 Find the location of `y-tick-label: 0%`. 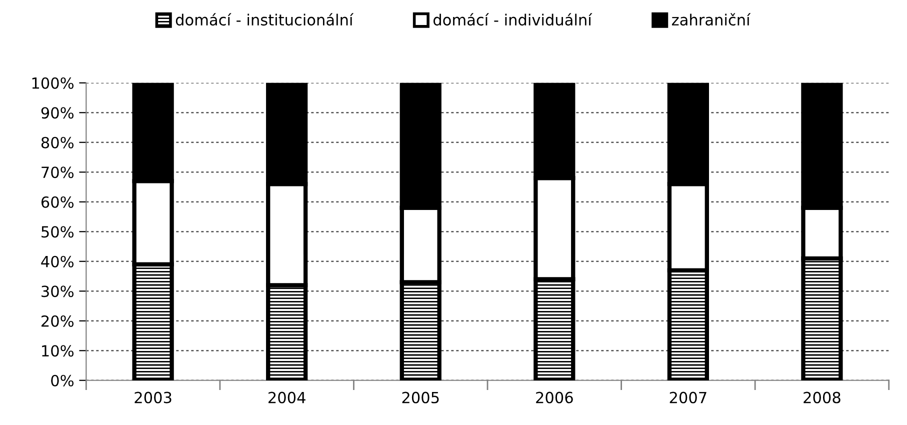

y-tick-label: 0% is located at coordinates (62, 380).